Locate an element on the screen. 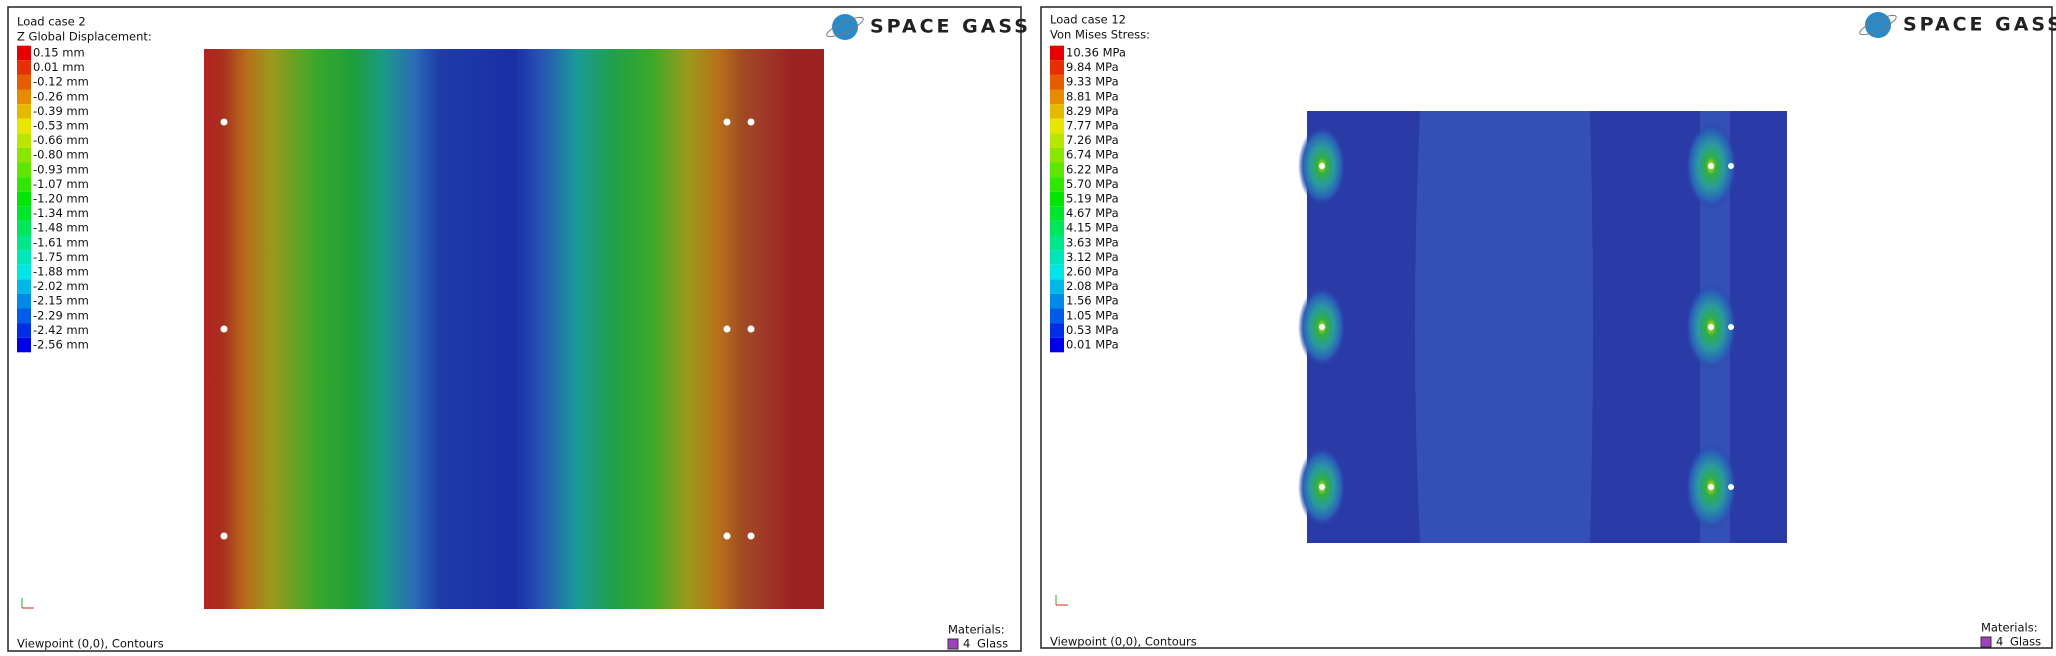 This screenshot has height=656, width=2056. legend-label: -2.15 mm is located at coordinates (61, 301).